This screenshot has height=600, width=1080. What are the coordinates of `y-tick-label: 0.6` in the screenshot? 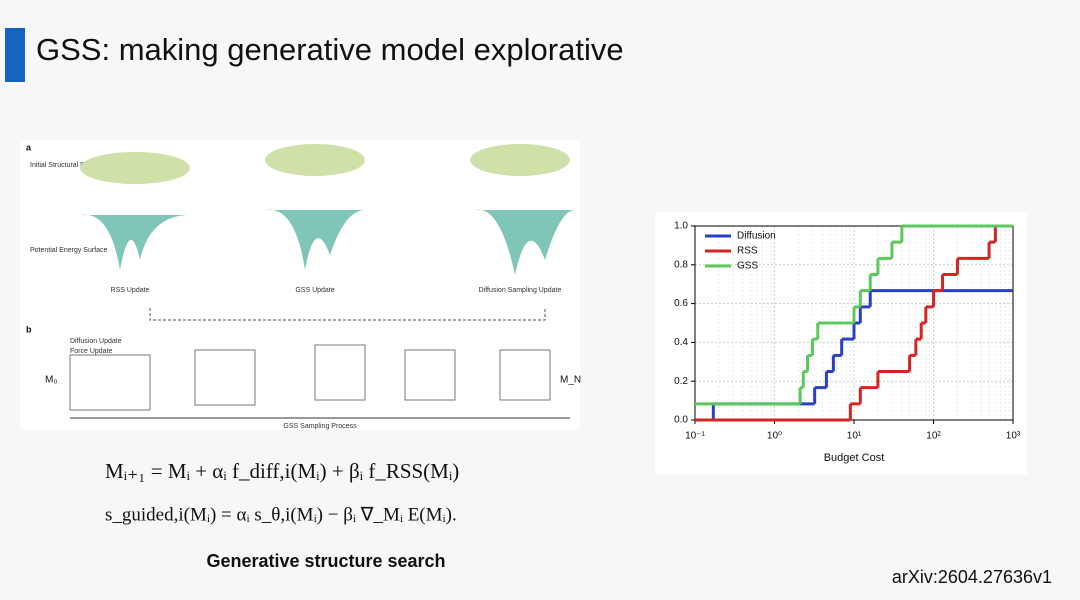 It's located at (681, 303).